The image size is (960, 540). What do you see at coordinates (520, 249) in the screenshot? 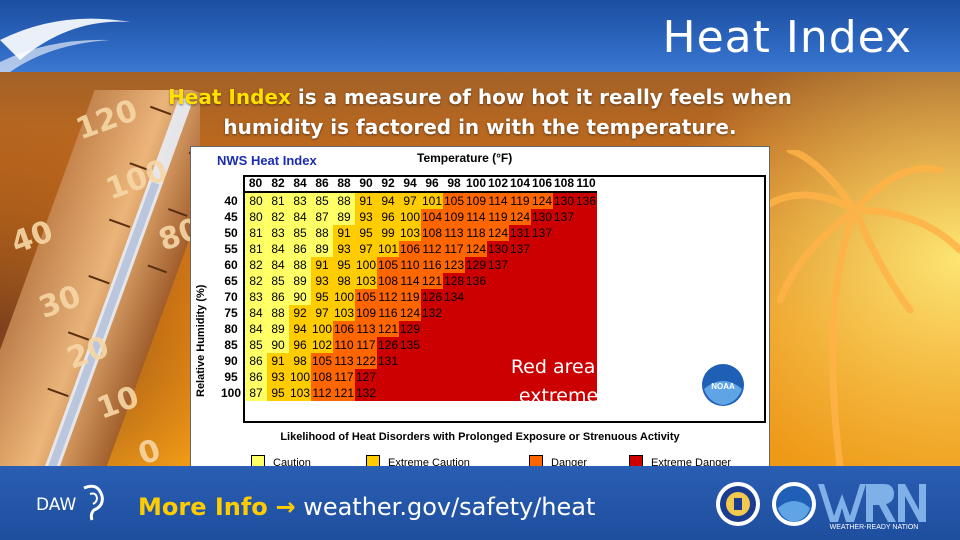
I see `heat-index-cell: 137` at bounding box center [520, 249].